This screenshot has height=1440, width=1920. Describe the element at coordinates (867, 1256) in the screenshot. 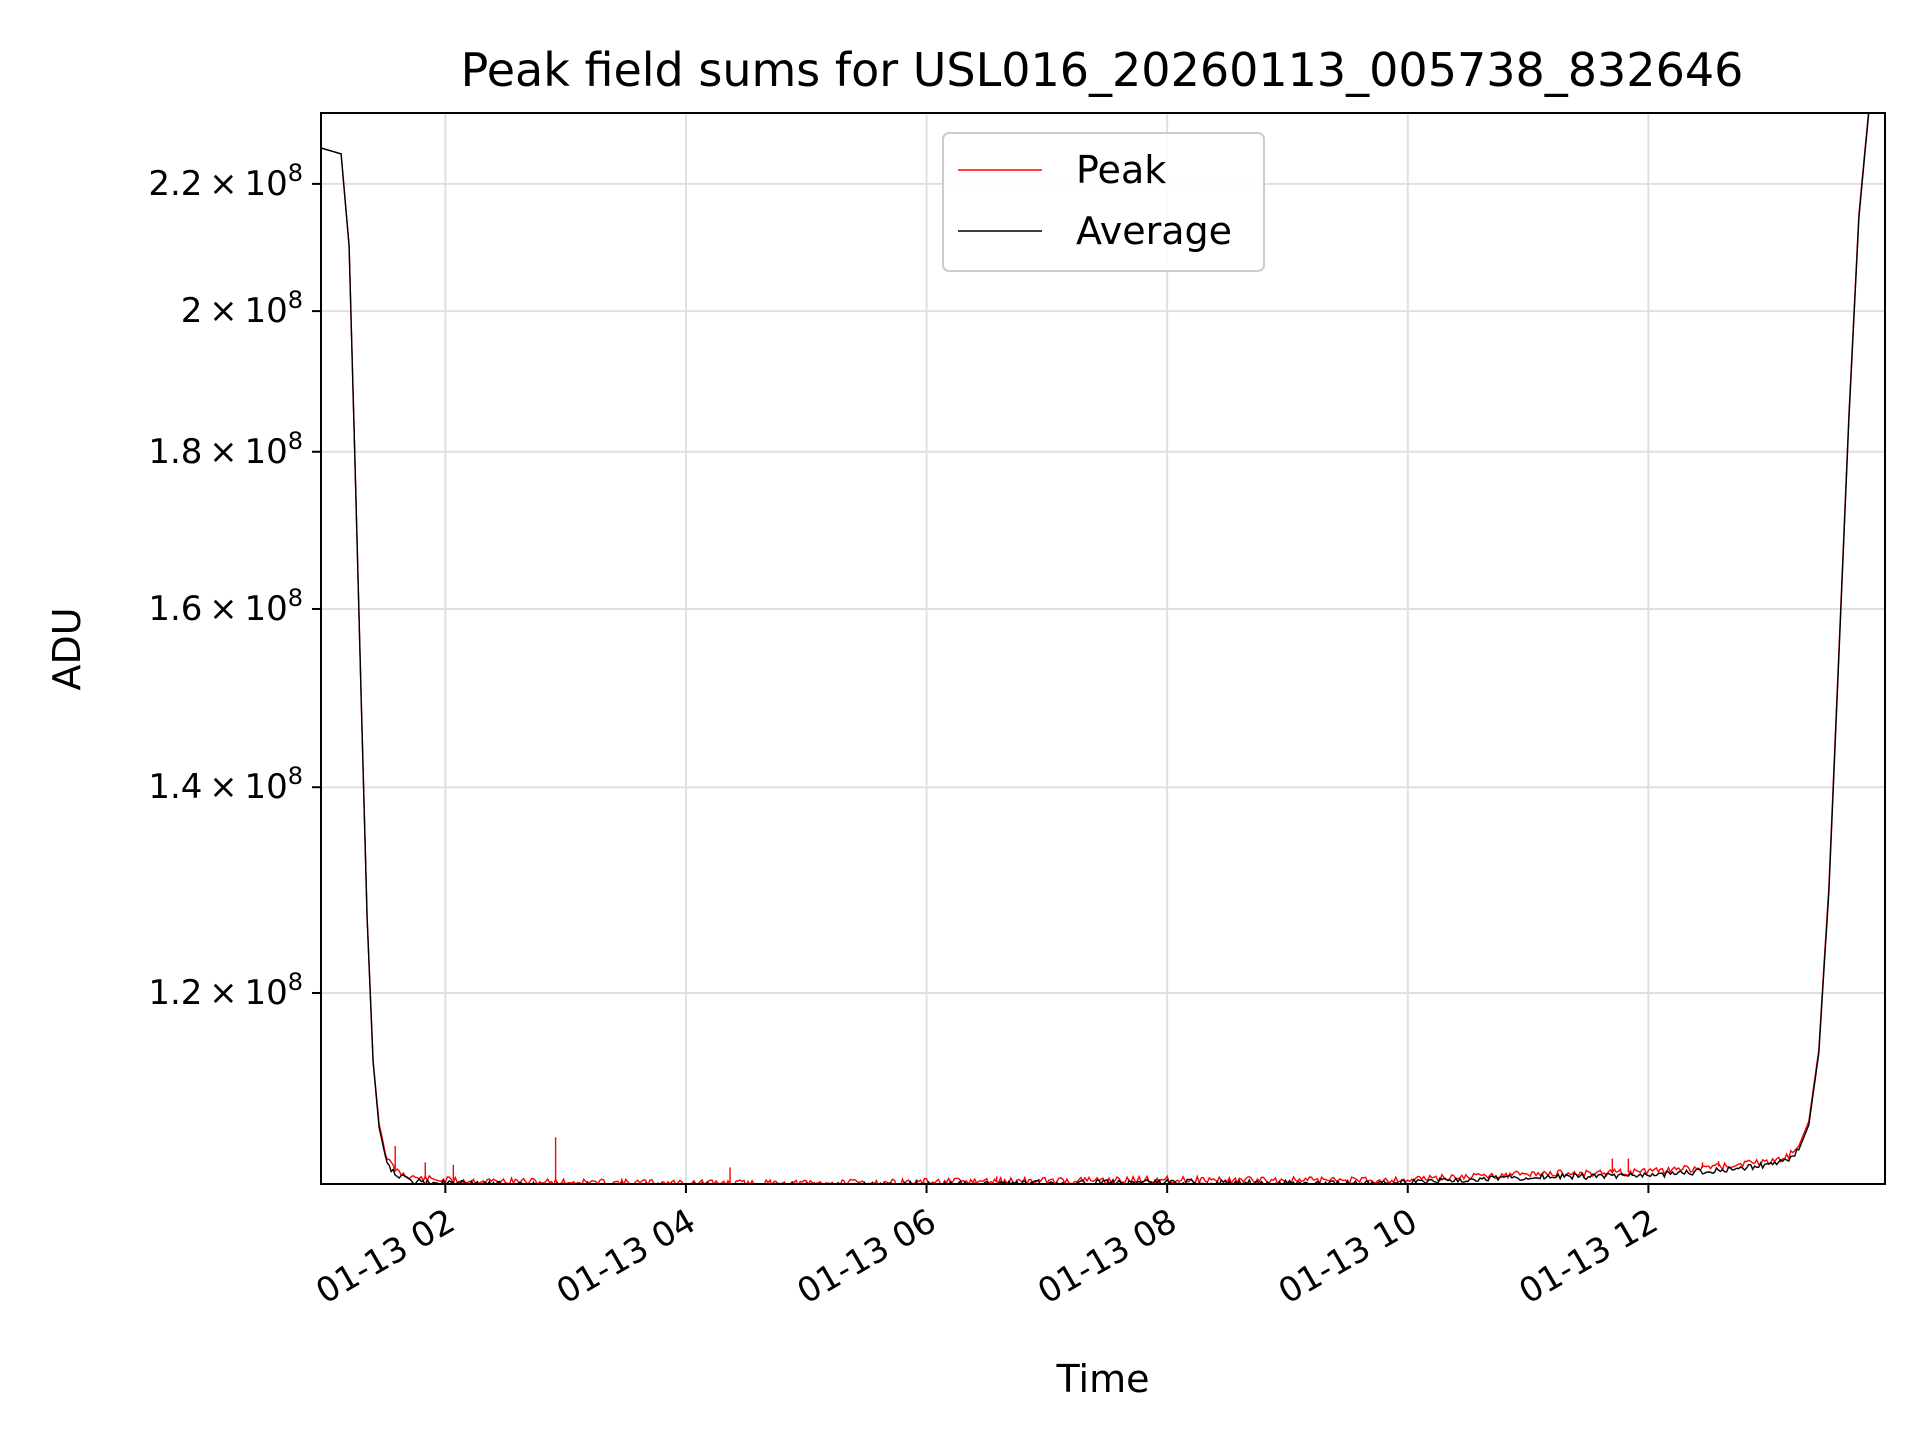

I see `x-tick-label: 01-13 06` at that location.